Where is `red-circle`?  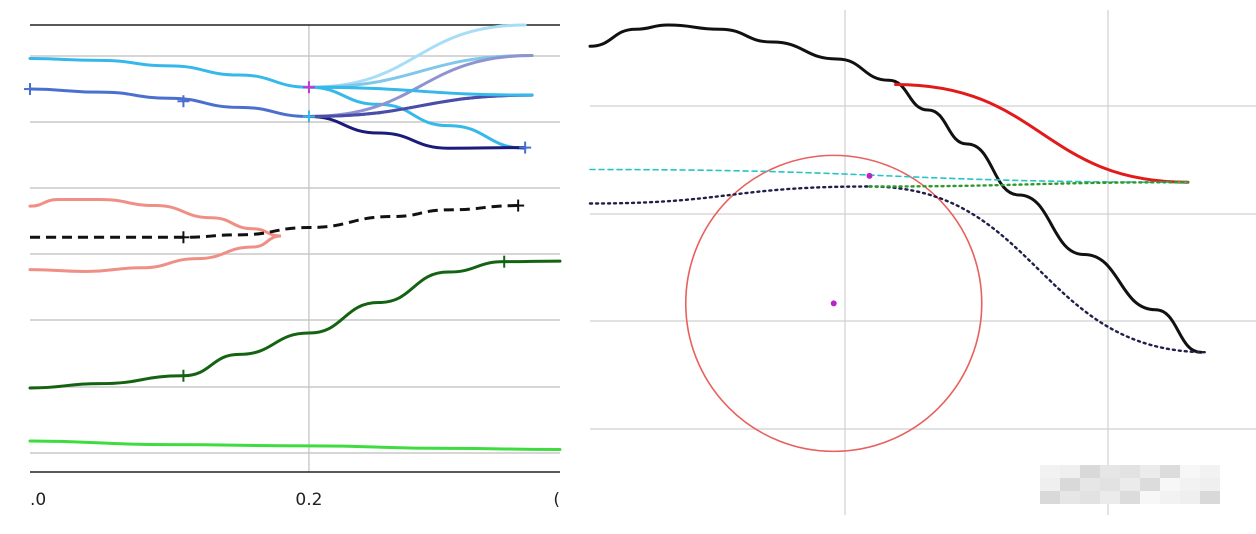 red-circle is located at coordinates (833, 303).